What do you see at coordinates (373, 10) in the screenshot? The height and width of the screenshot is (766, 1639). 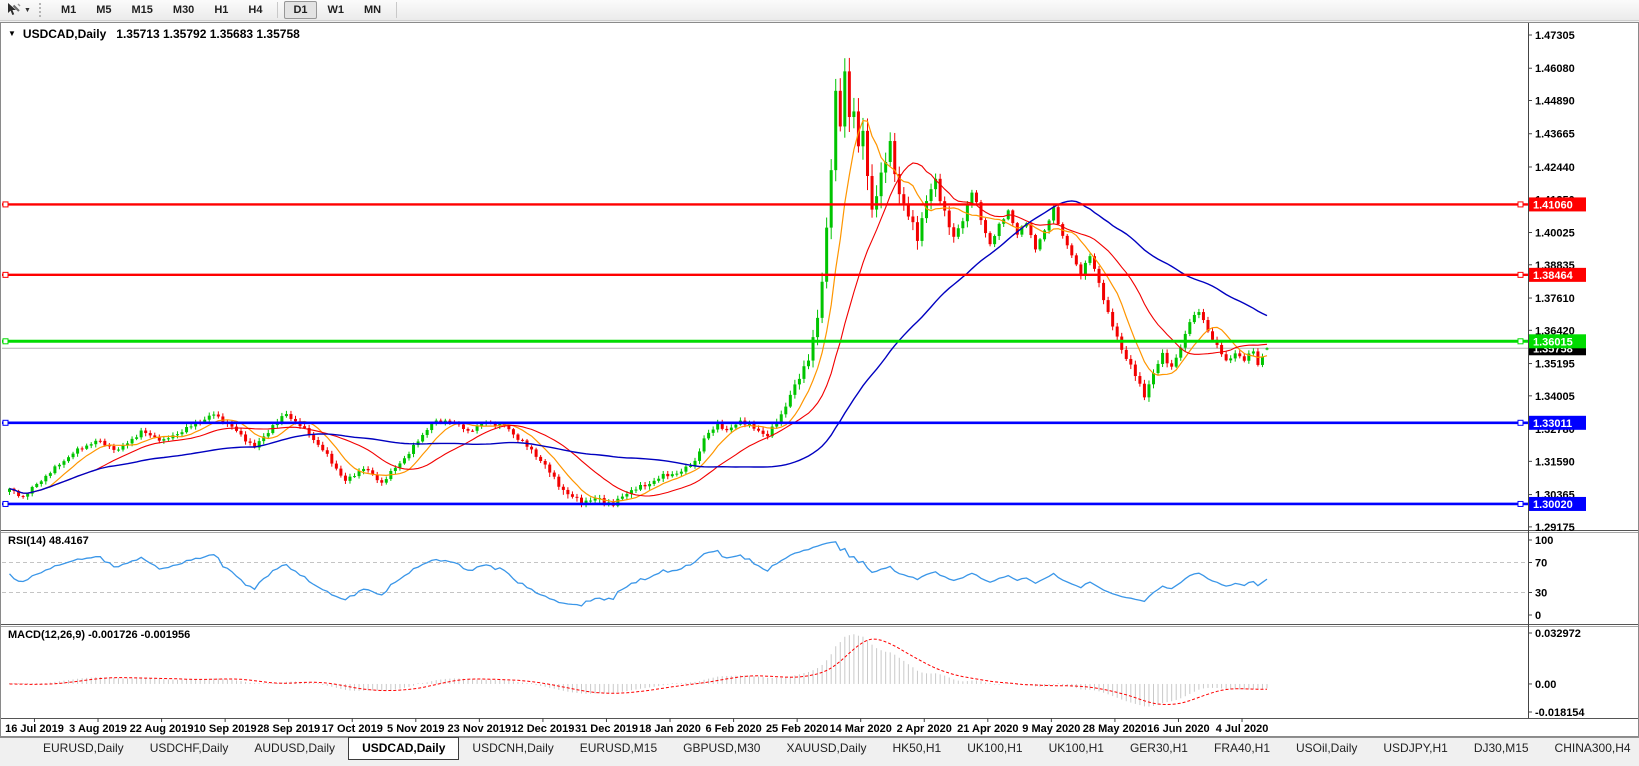 I see `timeframe-button-mn: MN` at bounding box center [373, 10].